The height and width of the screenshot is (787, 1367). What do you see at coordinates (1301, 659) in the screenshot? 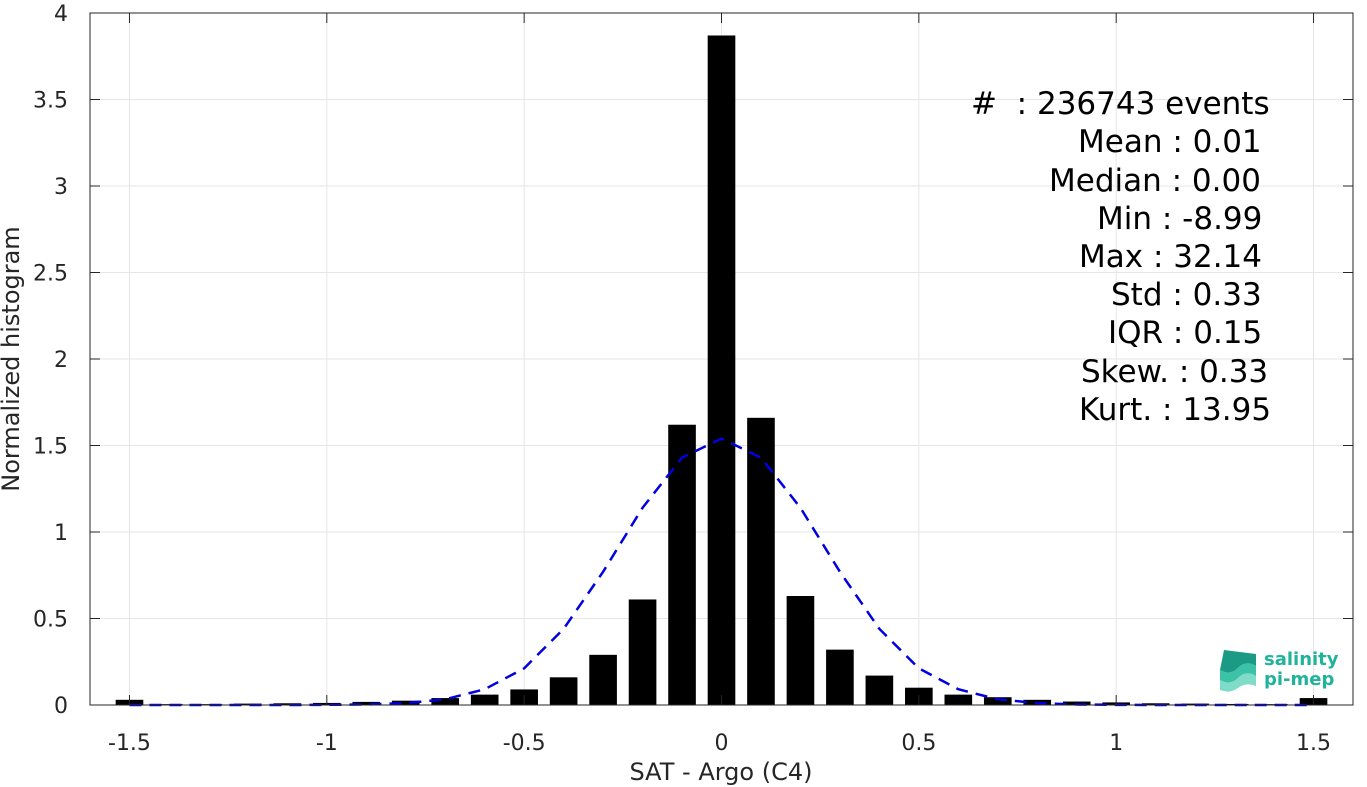
I see `logo-text-salinity: salinity` at bounding box center [1301, 659].